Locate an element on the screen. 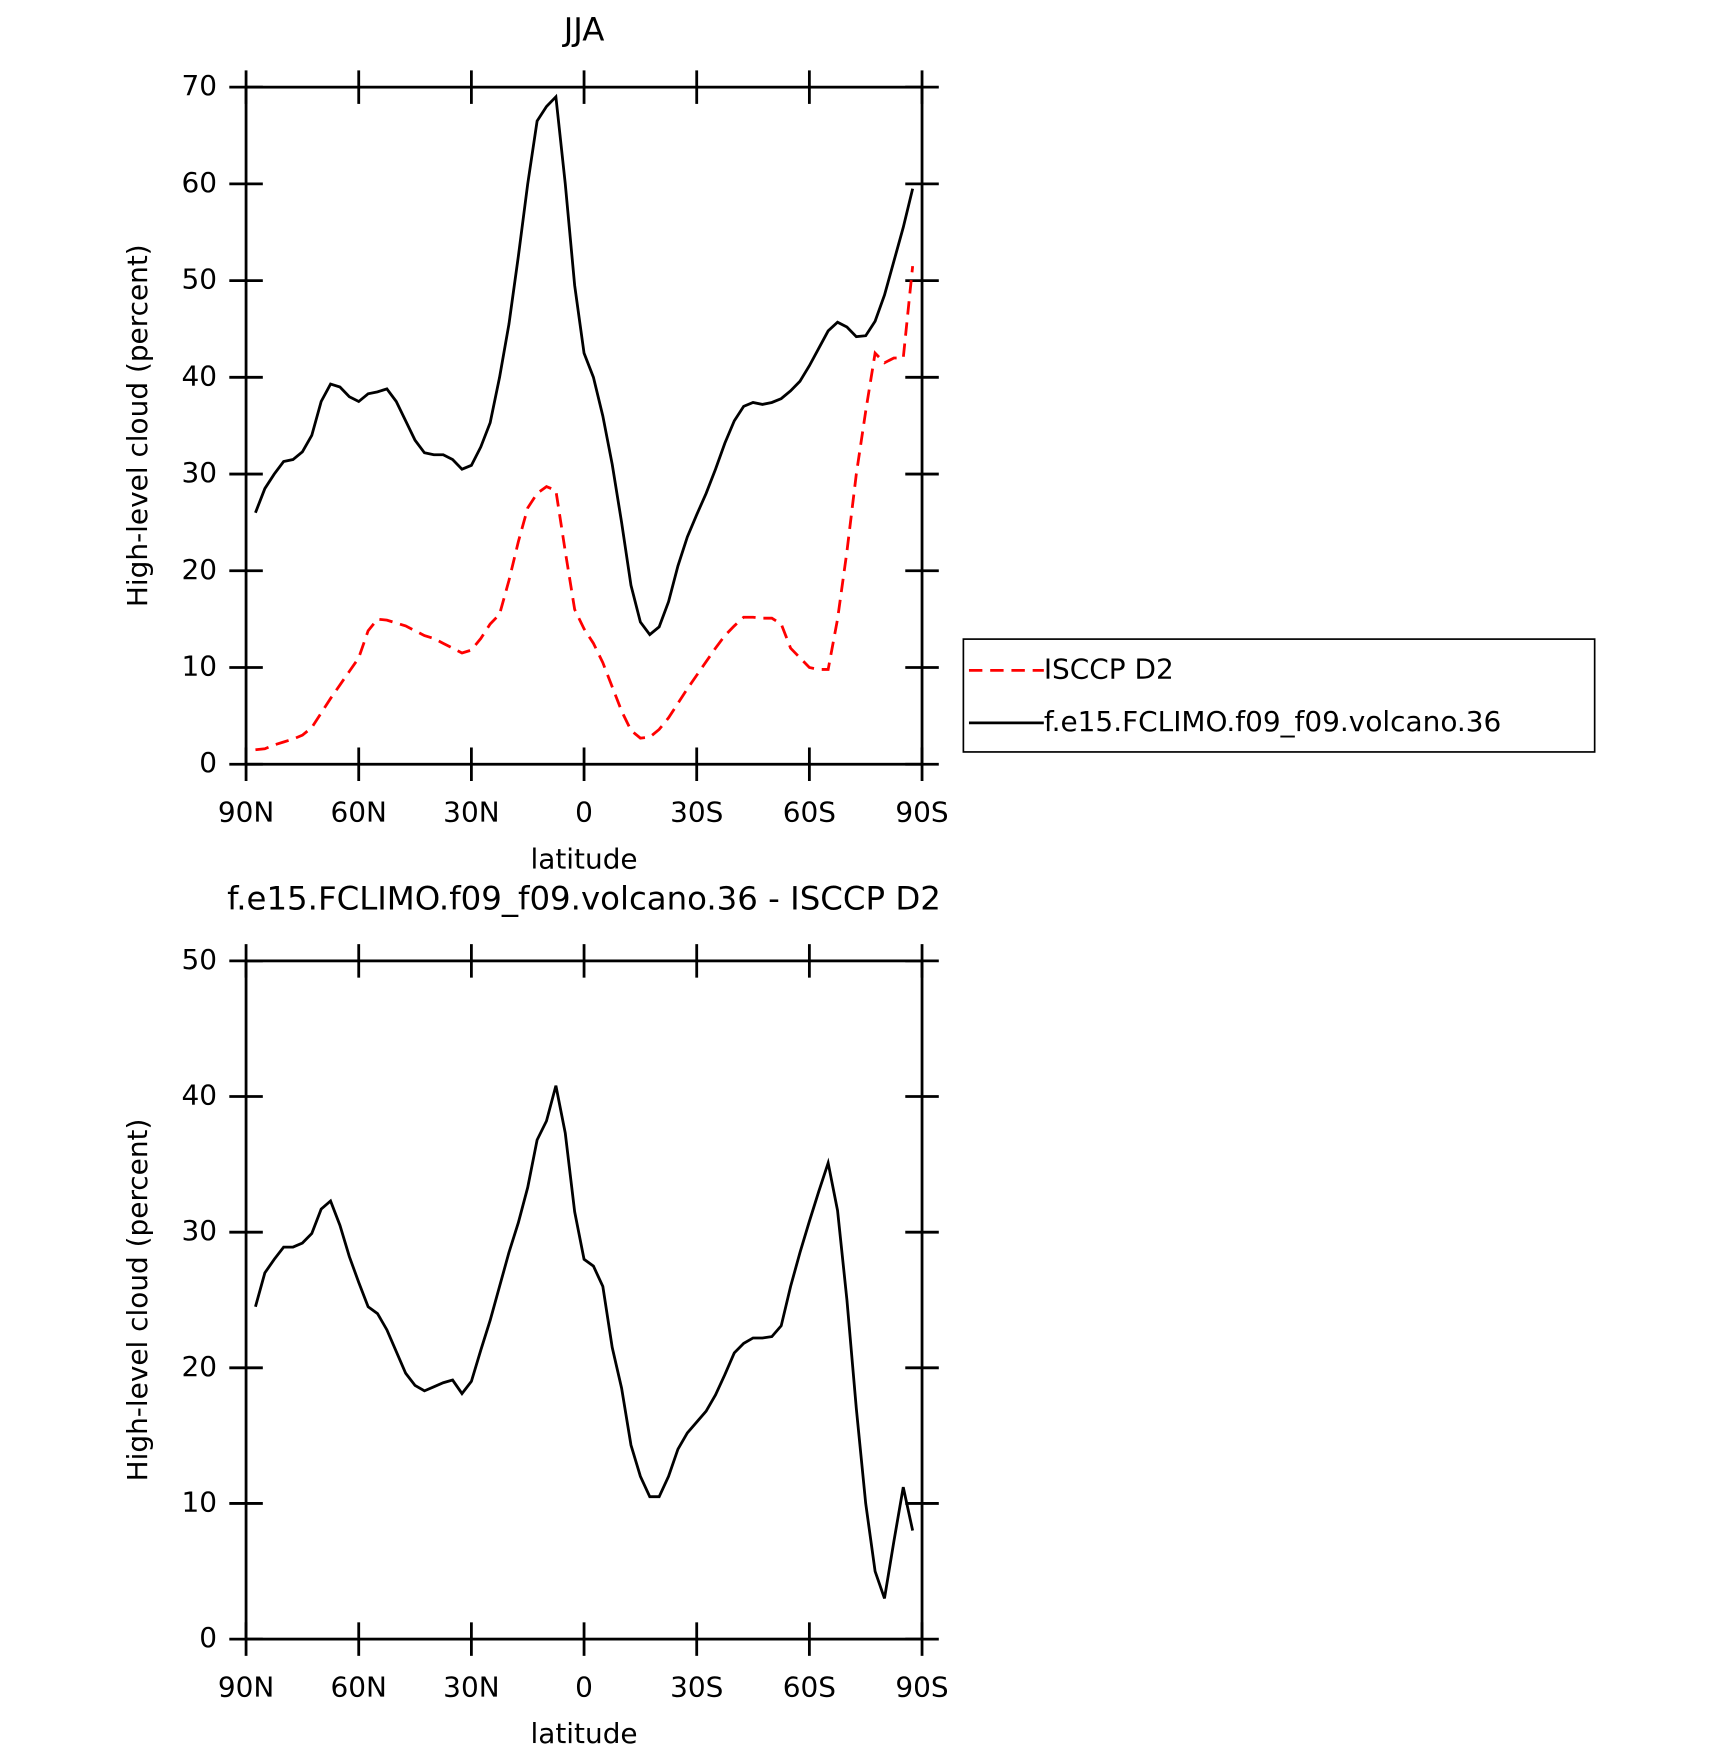 Image resolution: width=1710 pixels, height=1762 pixels. legend-box is located at coordinates (1279, 695).